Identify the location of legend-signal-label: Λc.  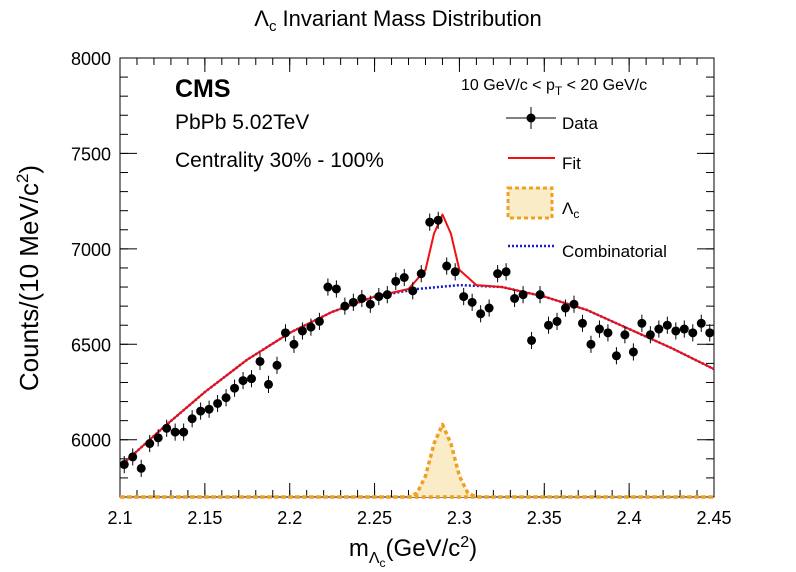
(570, 210).